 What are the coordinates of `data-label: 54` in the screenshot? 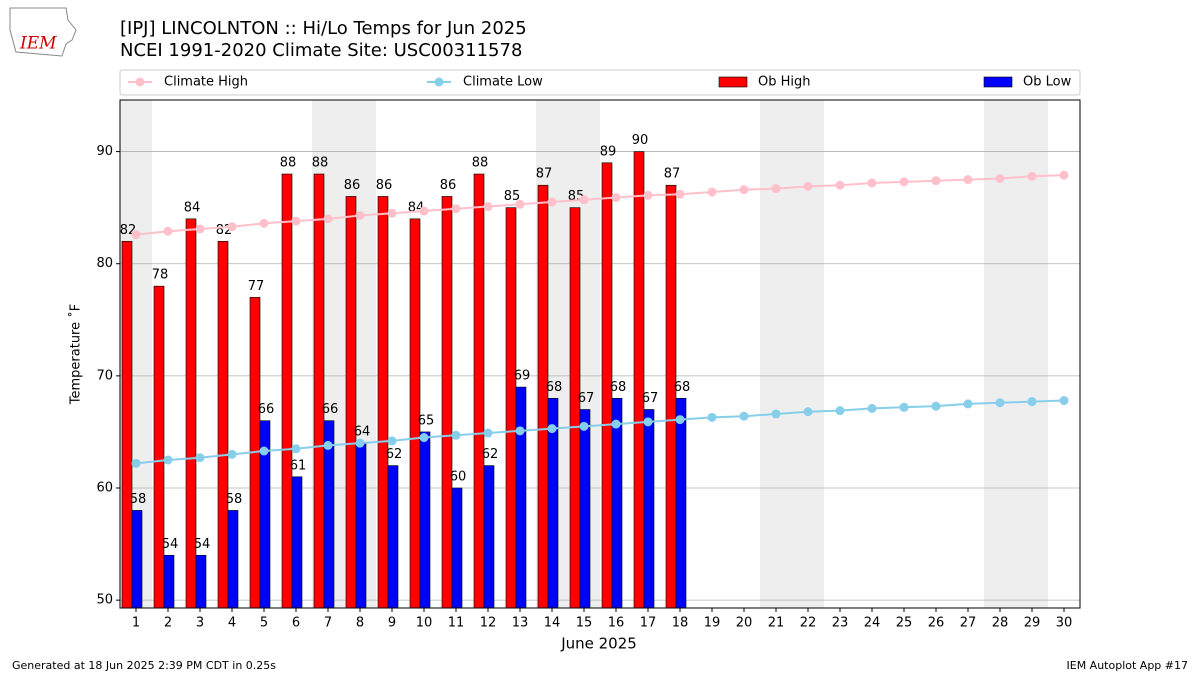 It's located at (202, 544).